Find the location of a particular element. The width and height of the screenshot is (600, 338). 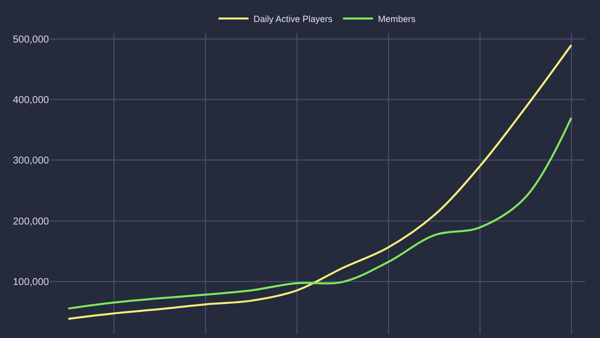

y-tick-label: 200,000 is located at coordinates (31, 222).